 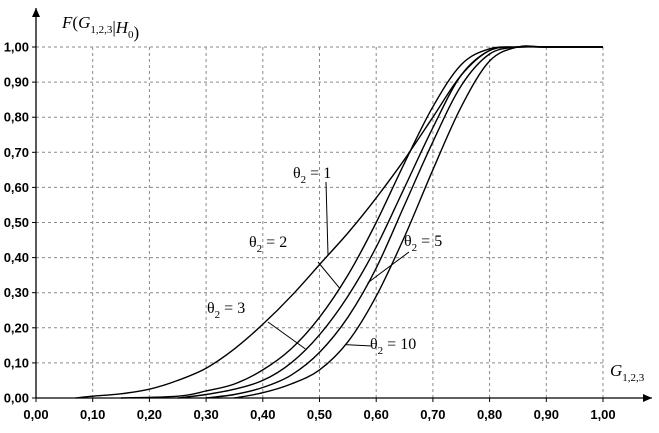 What do you see at coordinates (423, 243) in the screenshot?
I see `annotation-label-4: θ2 = 5` at bounding box center [423, 243].